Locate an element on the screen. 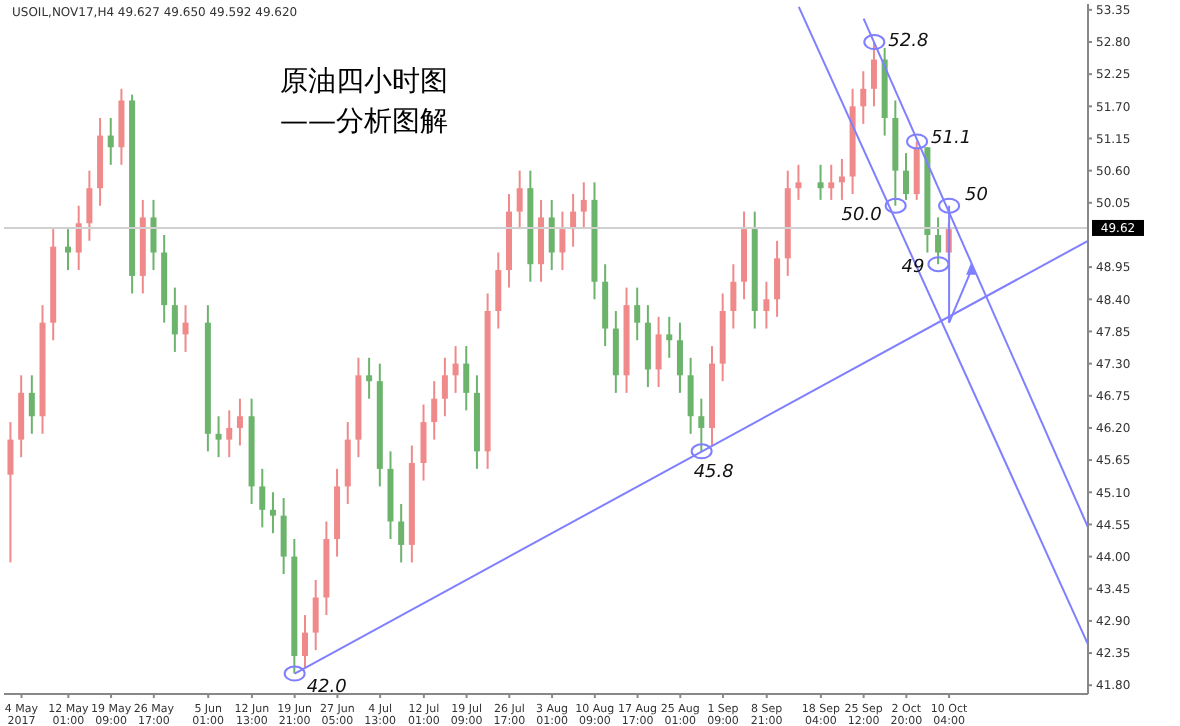  annotation: 45.8 is located at coordinates (714, 473).